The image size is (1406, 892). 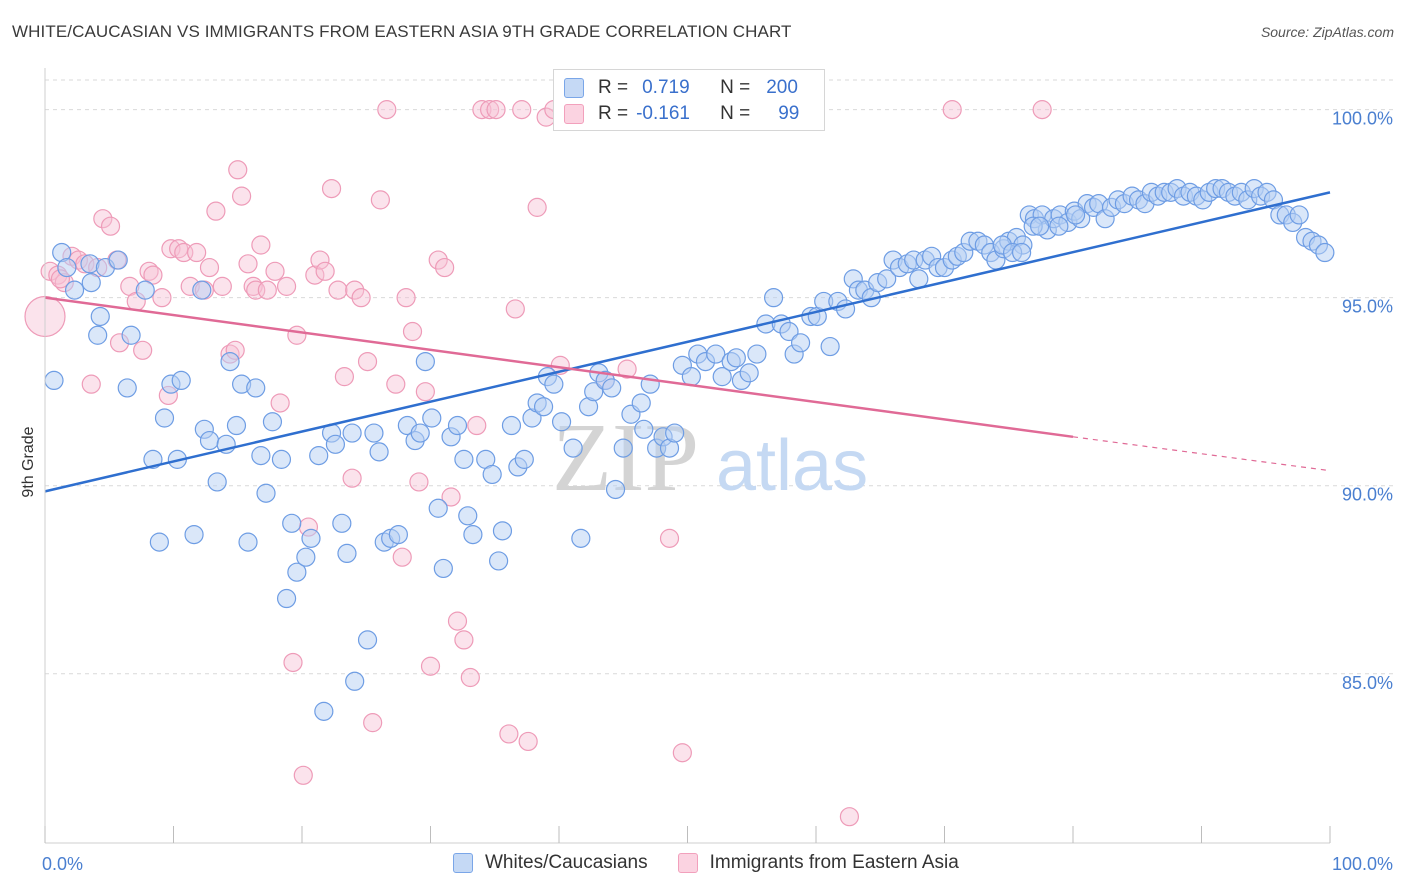 What do you see at coordinates (1362, 119) in the screenshot?
I see `y-tick-label: 100.0%` at bounding box center [1362, 119].